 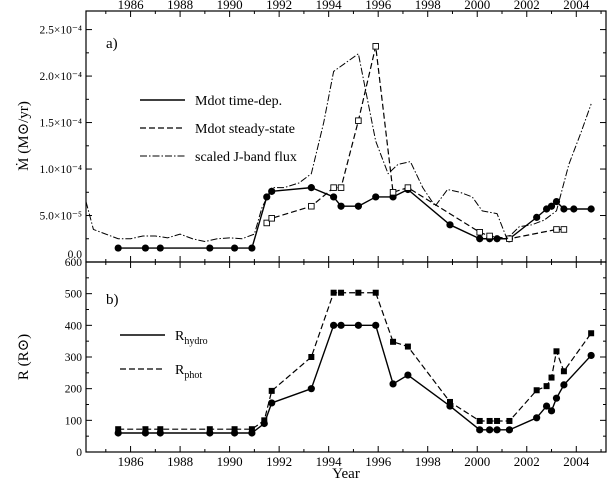 What do you see at coordinates (61, 170) in the screenshot?
I see `y-tick-label: 1.0×10⁻⁴` at bounding box center [61, 170].